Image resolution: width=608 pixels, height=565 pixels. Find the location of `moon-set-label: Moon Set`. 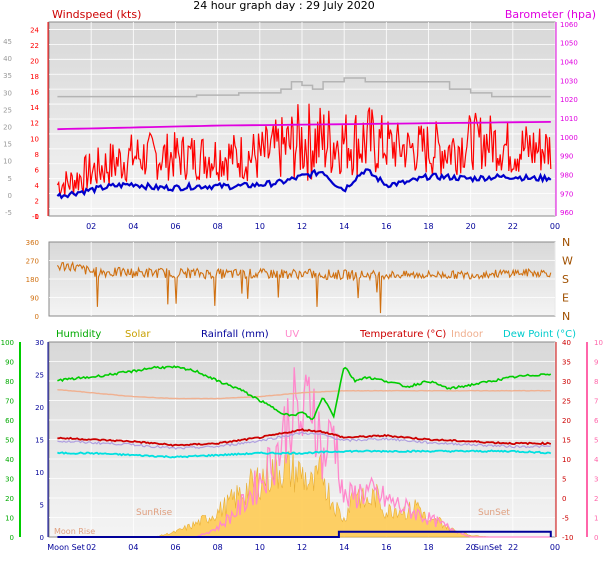

moon-set-label: Moon Set is located at coordinates (65, 547).